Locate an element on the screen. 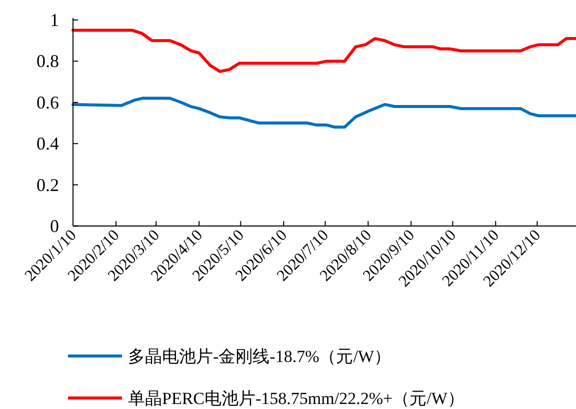  y-tick-label: 0.6 is located at coordinates (47, 102).